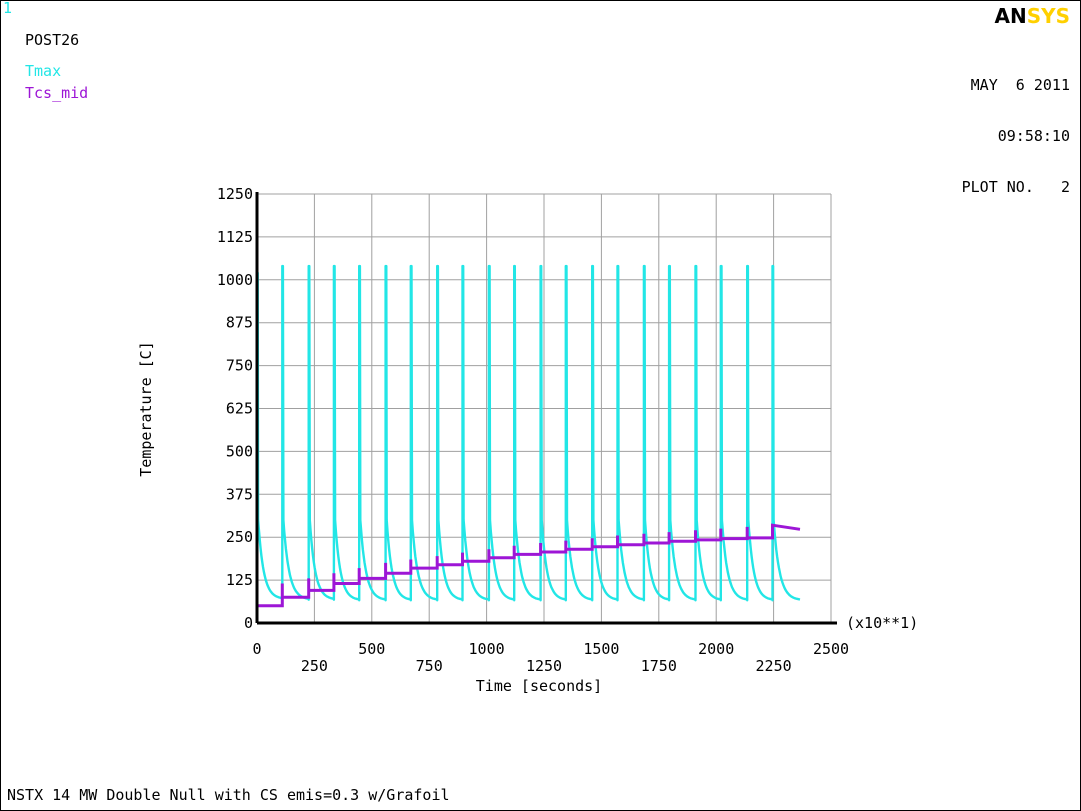 The width and height of the screenshot is (1081, 811). What do you see at coordinates (314, 666) in the screenshot?
I see `x-tick-label: 250` at bounding box center [314, 666].